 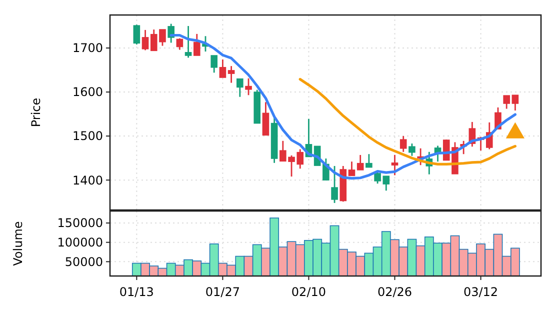 I want to click on y-tick-label: 150000, so click(x=80, y=223).